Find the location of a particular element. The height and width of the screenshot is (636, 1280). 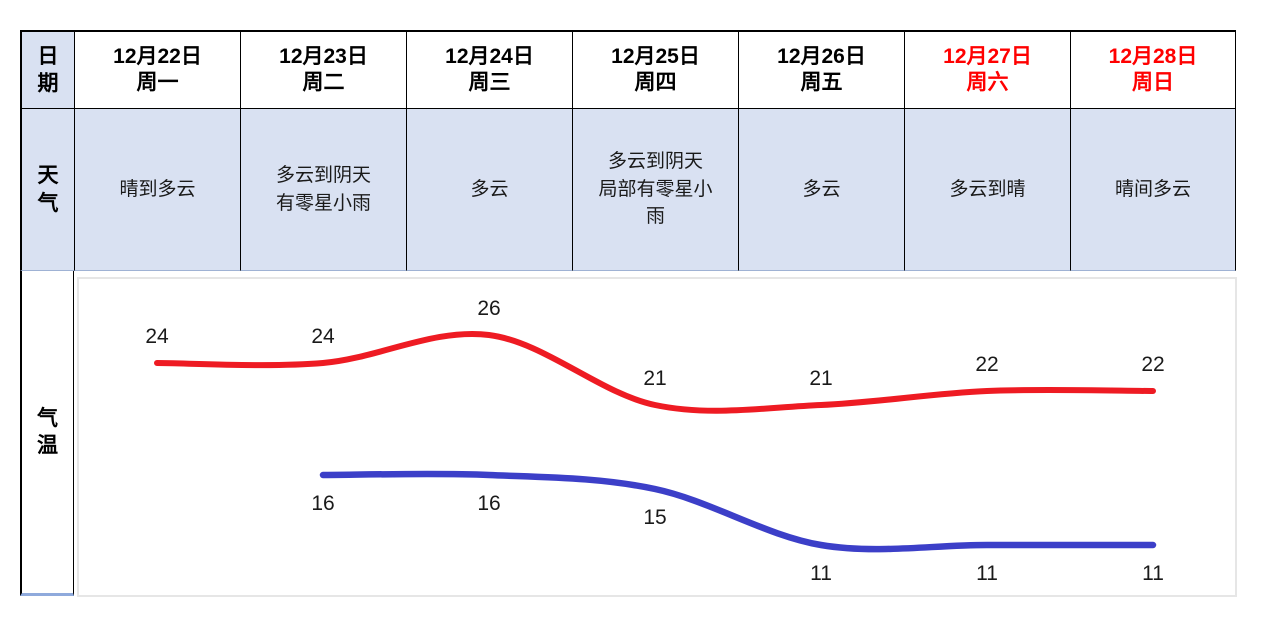

row-label-date: 日期 is located at coordinates (47, 69).